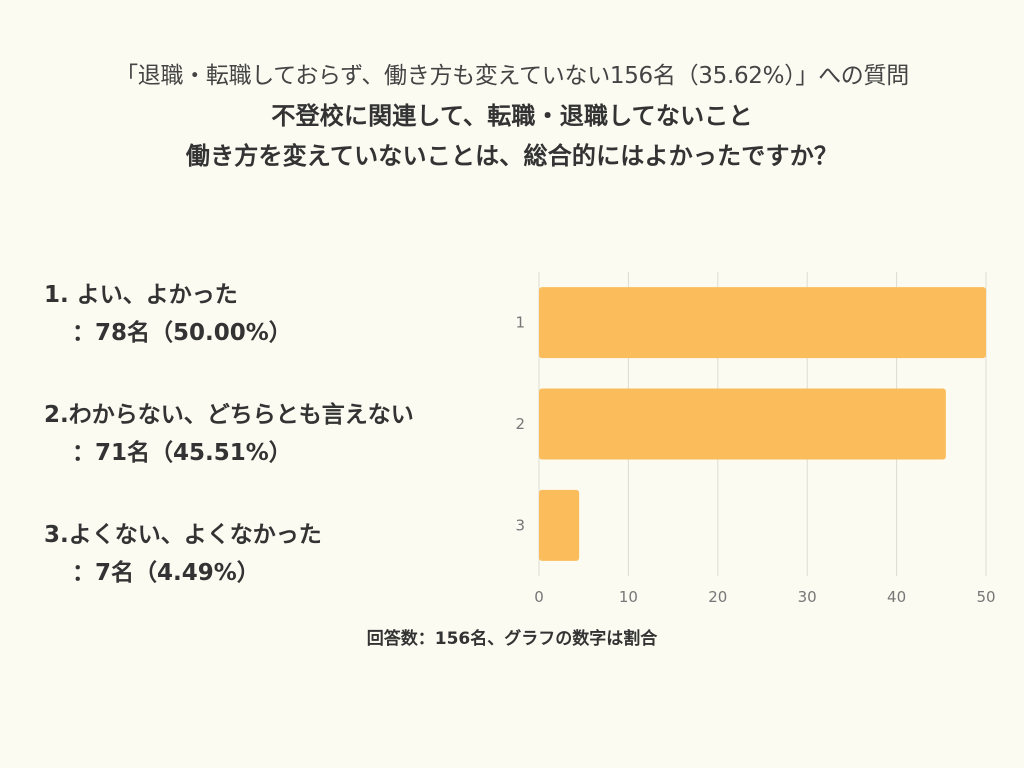 The image size is (1024, 768). What do you see at coordinates (520, 424) in the screenshot?
I see `y-tick-label-2: 2` at bounding box center [520, 424].